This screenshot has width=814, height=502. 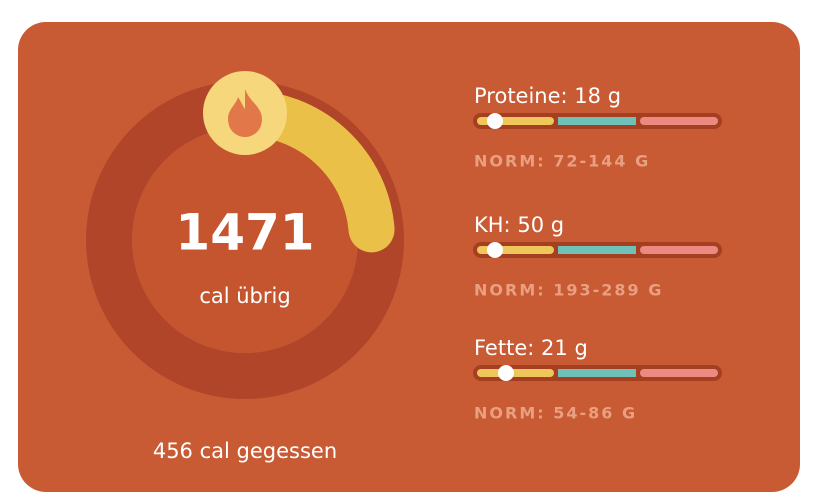 I want to click on macro-norm: NORM: 193-289 G, so click(x=568, y=290).